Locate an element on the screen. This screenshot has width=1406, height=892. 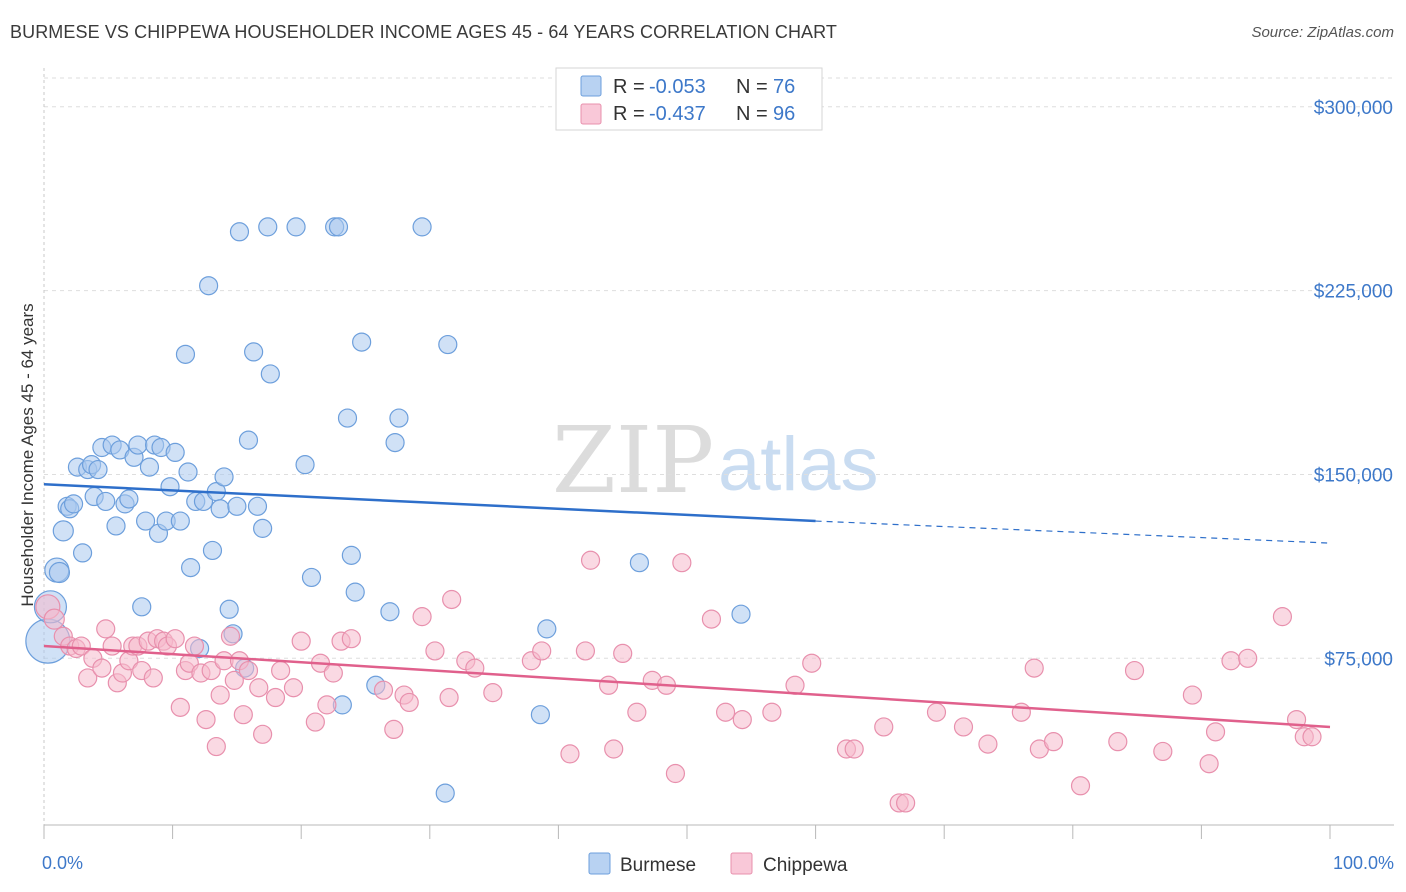
legend-r-value-burmese: -0.053 is located at coordinates (677, 87).